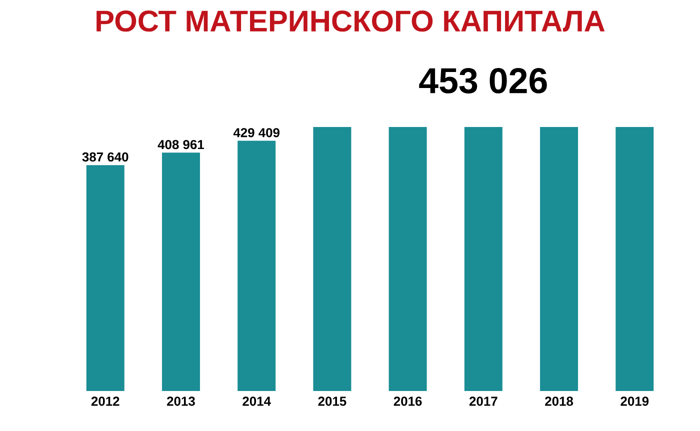 The width and height of the screenshot is (700, 431). Describe the element at coordinates (256, 133) in the screenshot. I see `data-label: 429 409` at that location.